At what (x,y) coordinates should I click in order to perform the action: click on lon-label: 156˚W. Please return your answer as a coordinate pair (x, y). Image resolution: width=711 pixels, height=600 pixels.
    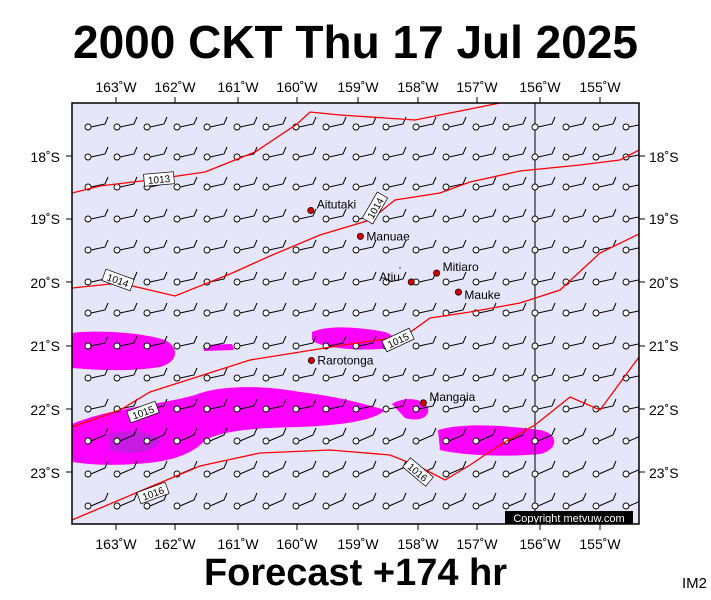
    Looking at the image, I should click on (540, 87).